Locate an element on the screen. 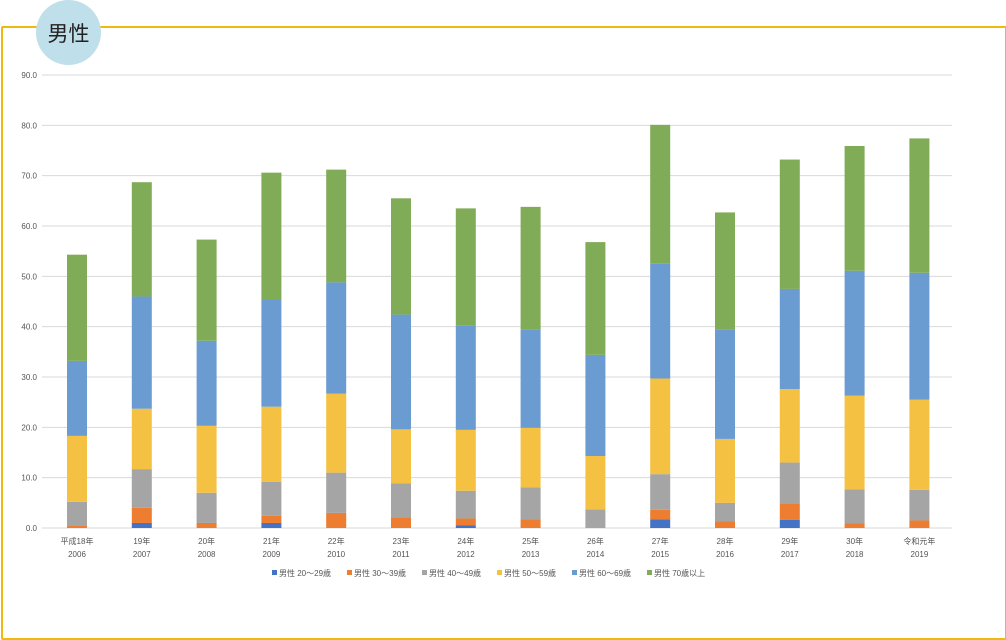 This screenshot has height=640, width=1006. x-tick-year-label: 2019 is located at coordinates (920, 554).